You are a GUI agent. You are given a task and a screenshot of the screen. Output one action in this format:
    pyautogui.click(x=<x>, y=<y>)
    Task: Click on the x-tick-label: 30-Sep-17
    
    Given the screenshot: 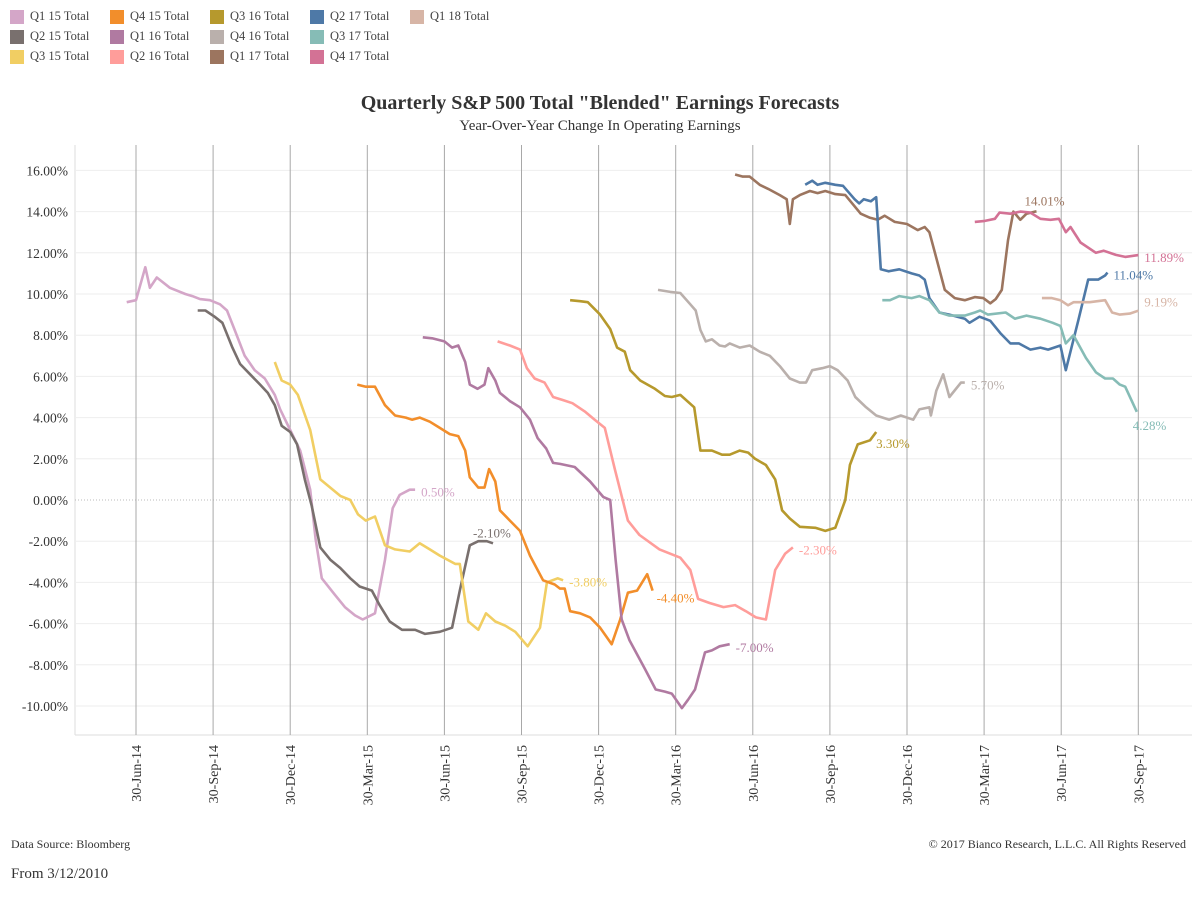 What is the action you would take?
    pyautogui.click(x=1139, y=774)
    